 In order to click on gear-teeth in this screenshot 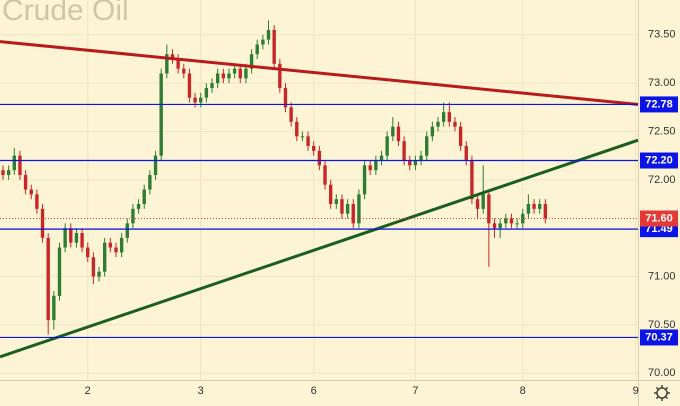, I will do `click(662, 393)`.